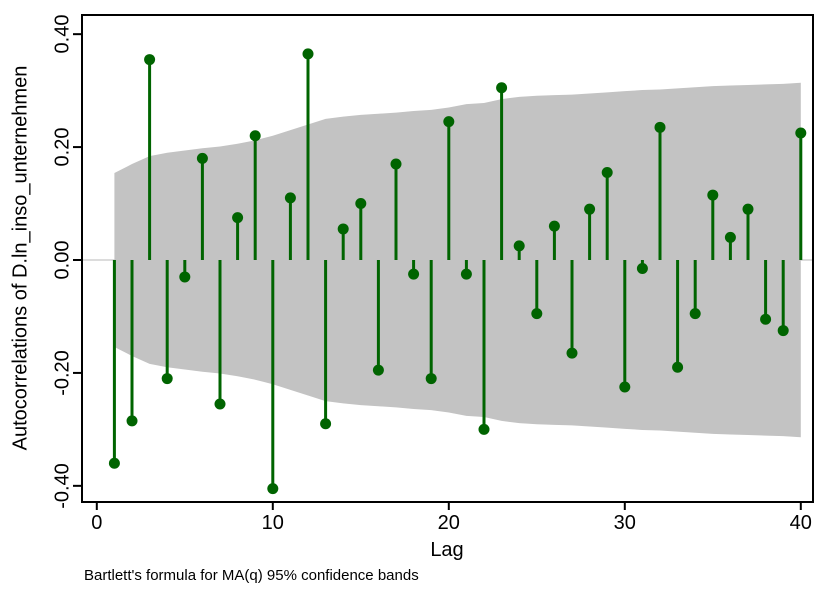 The height and width of the screenshot is (610, 838). Describe the element at coordinates (624, 523) in the screenshot. I see `x-tick-label-3: 30` at that location.